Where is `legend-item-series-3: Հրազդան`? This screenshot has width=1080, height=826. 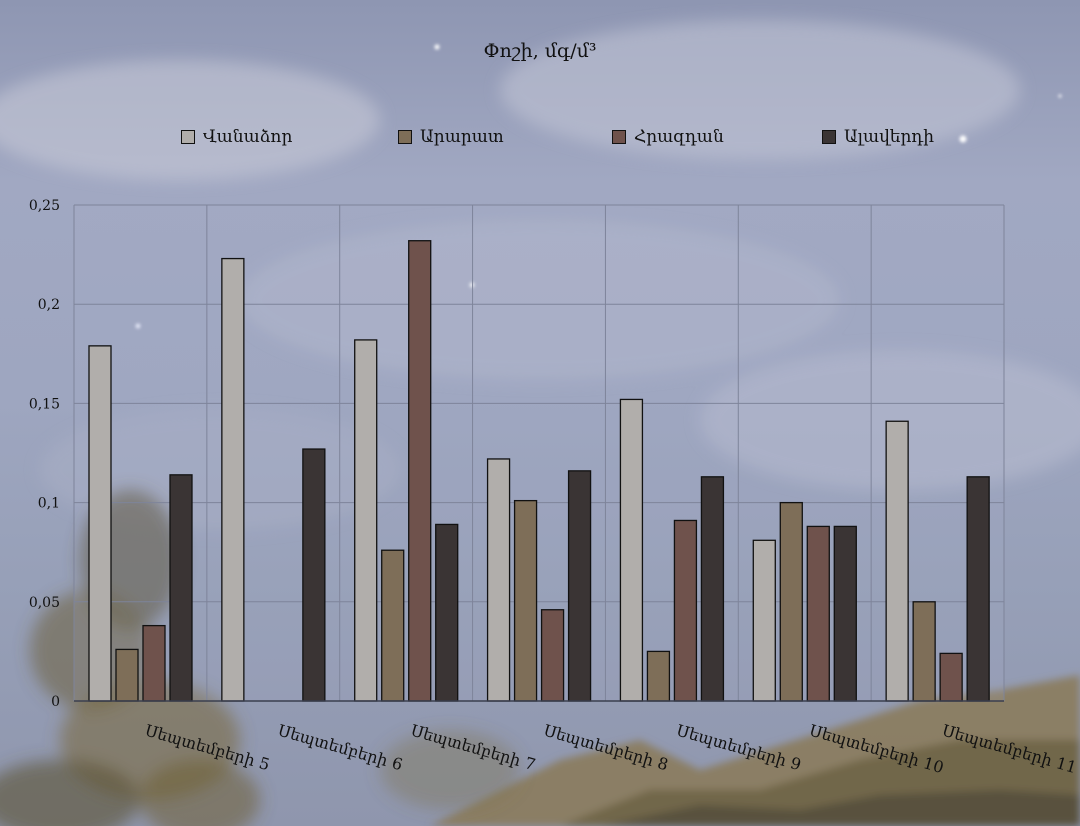 legend-item-series-3: Հրազդան is located at coordinates (668, 137).